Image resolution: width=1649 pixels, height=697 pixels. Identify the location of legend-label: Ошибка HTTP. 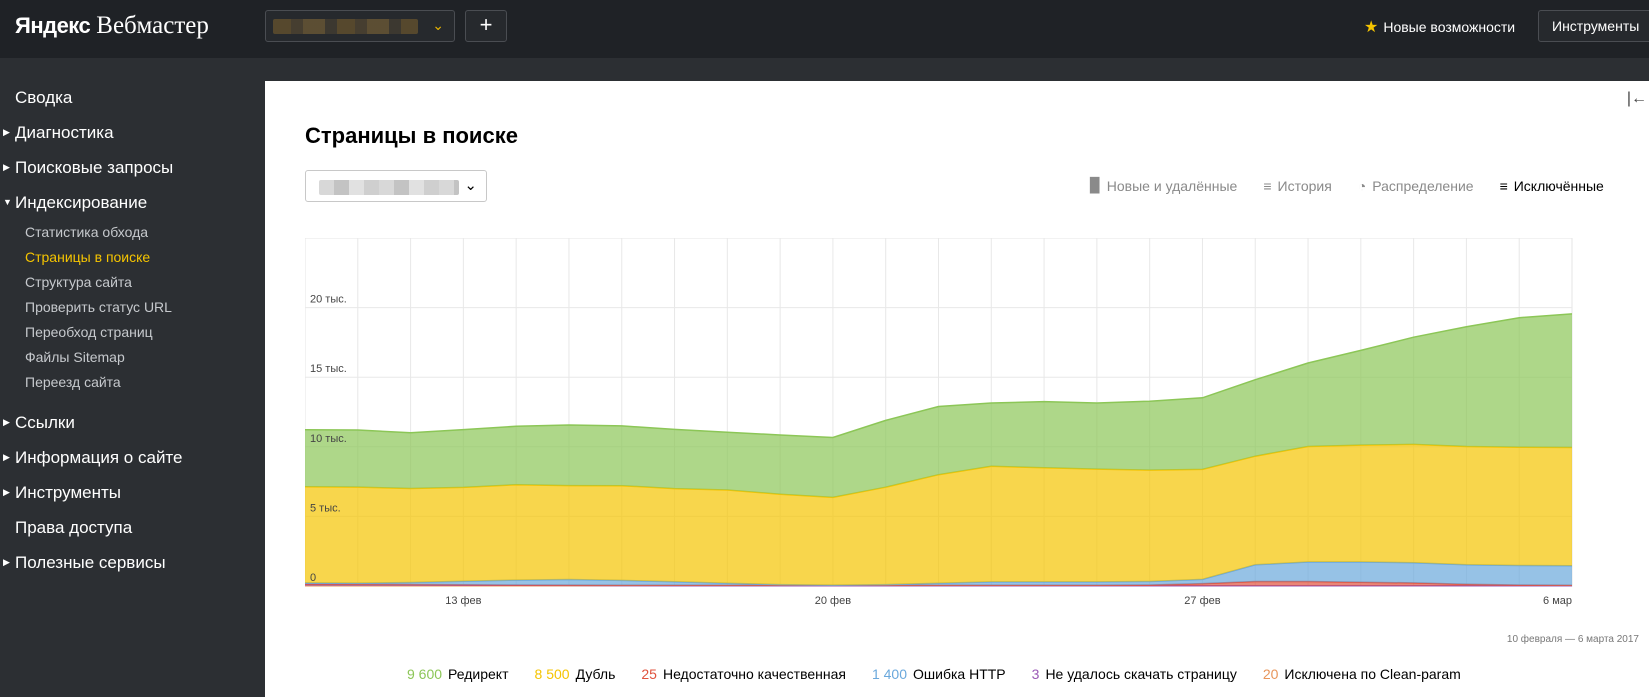
(959, 674).